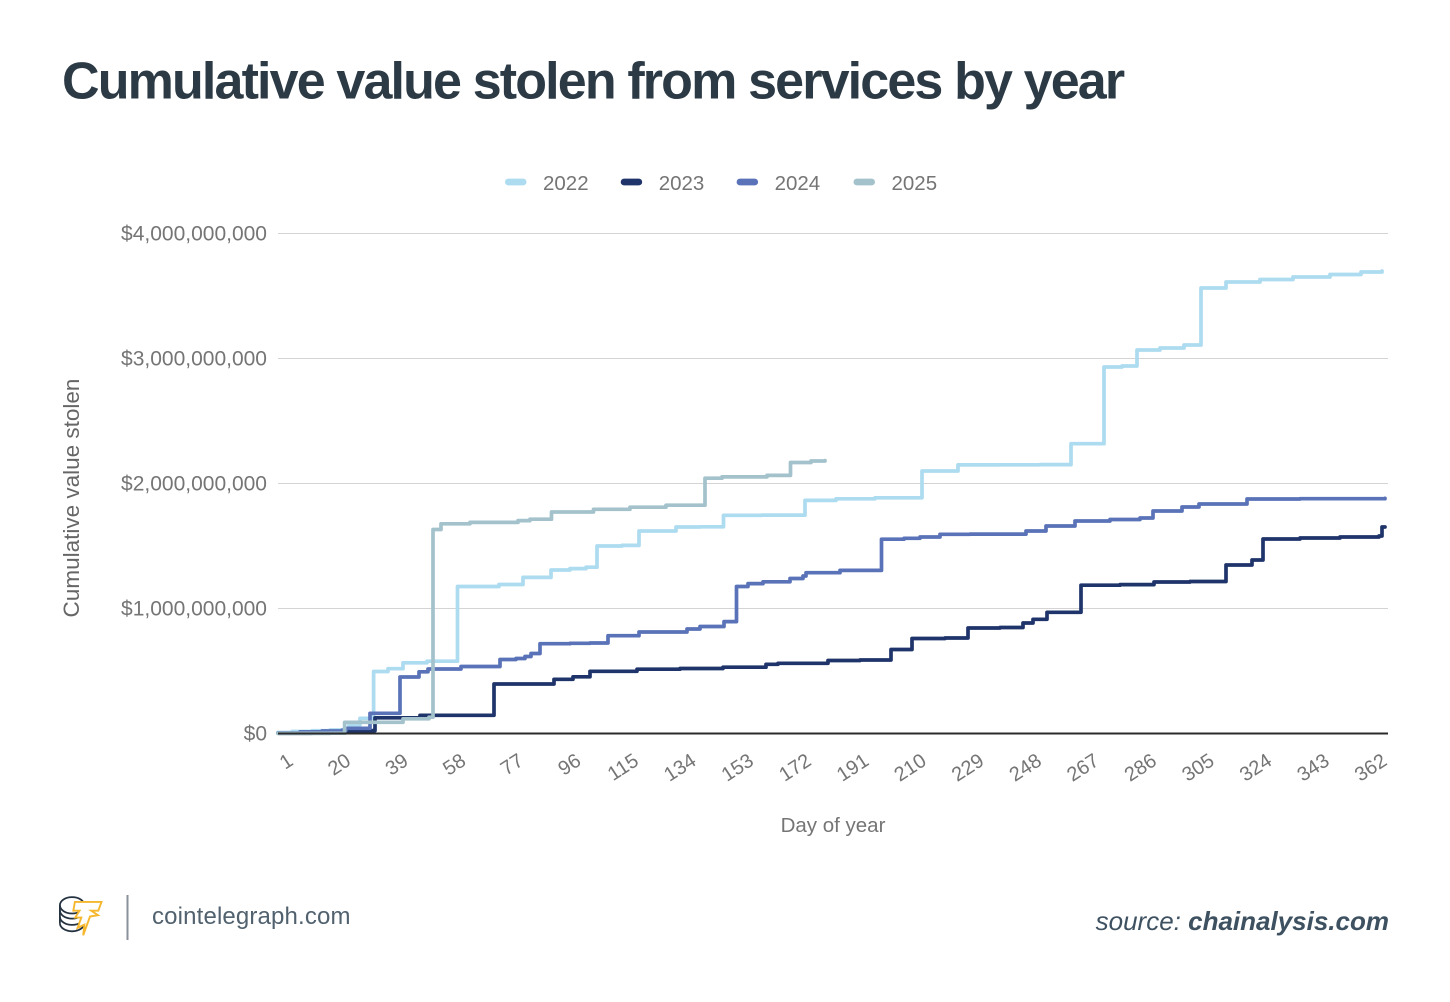  I want to click on svg-text: Cumulative value stolen, so click(71, 498).